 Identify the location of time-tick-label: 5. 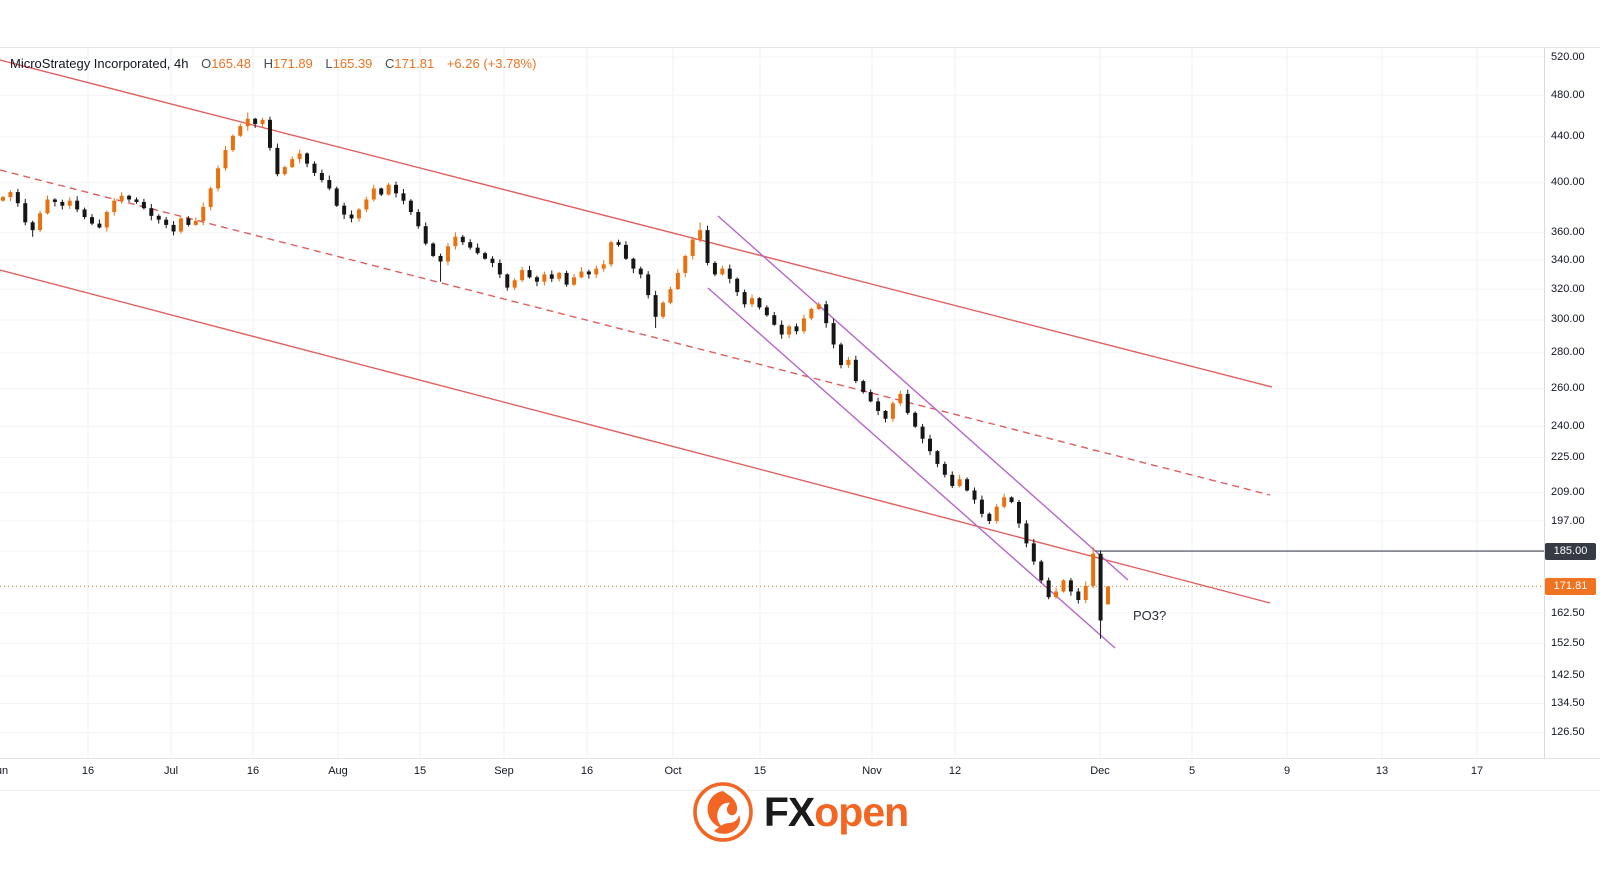
(1192, 771).